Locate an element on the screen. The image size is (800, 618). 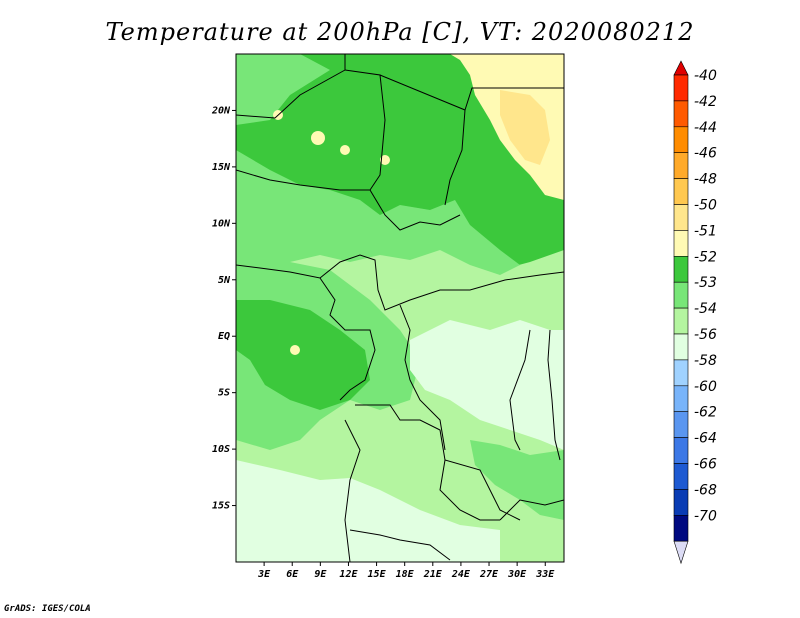
field-spot-51-d is located at coordinates (295, 350).